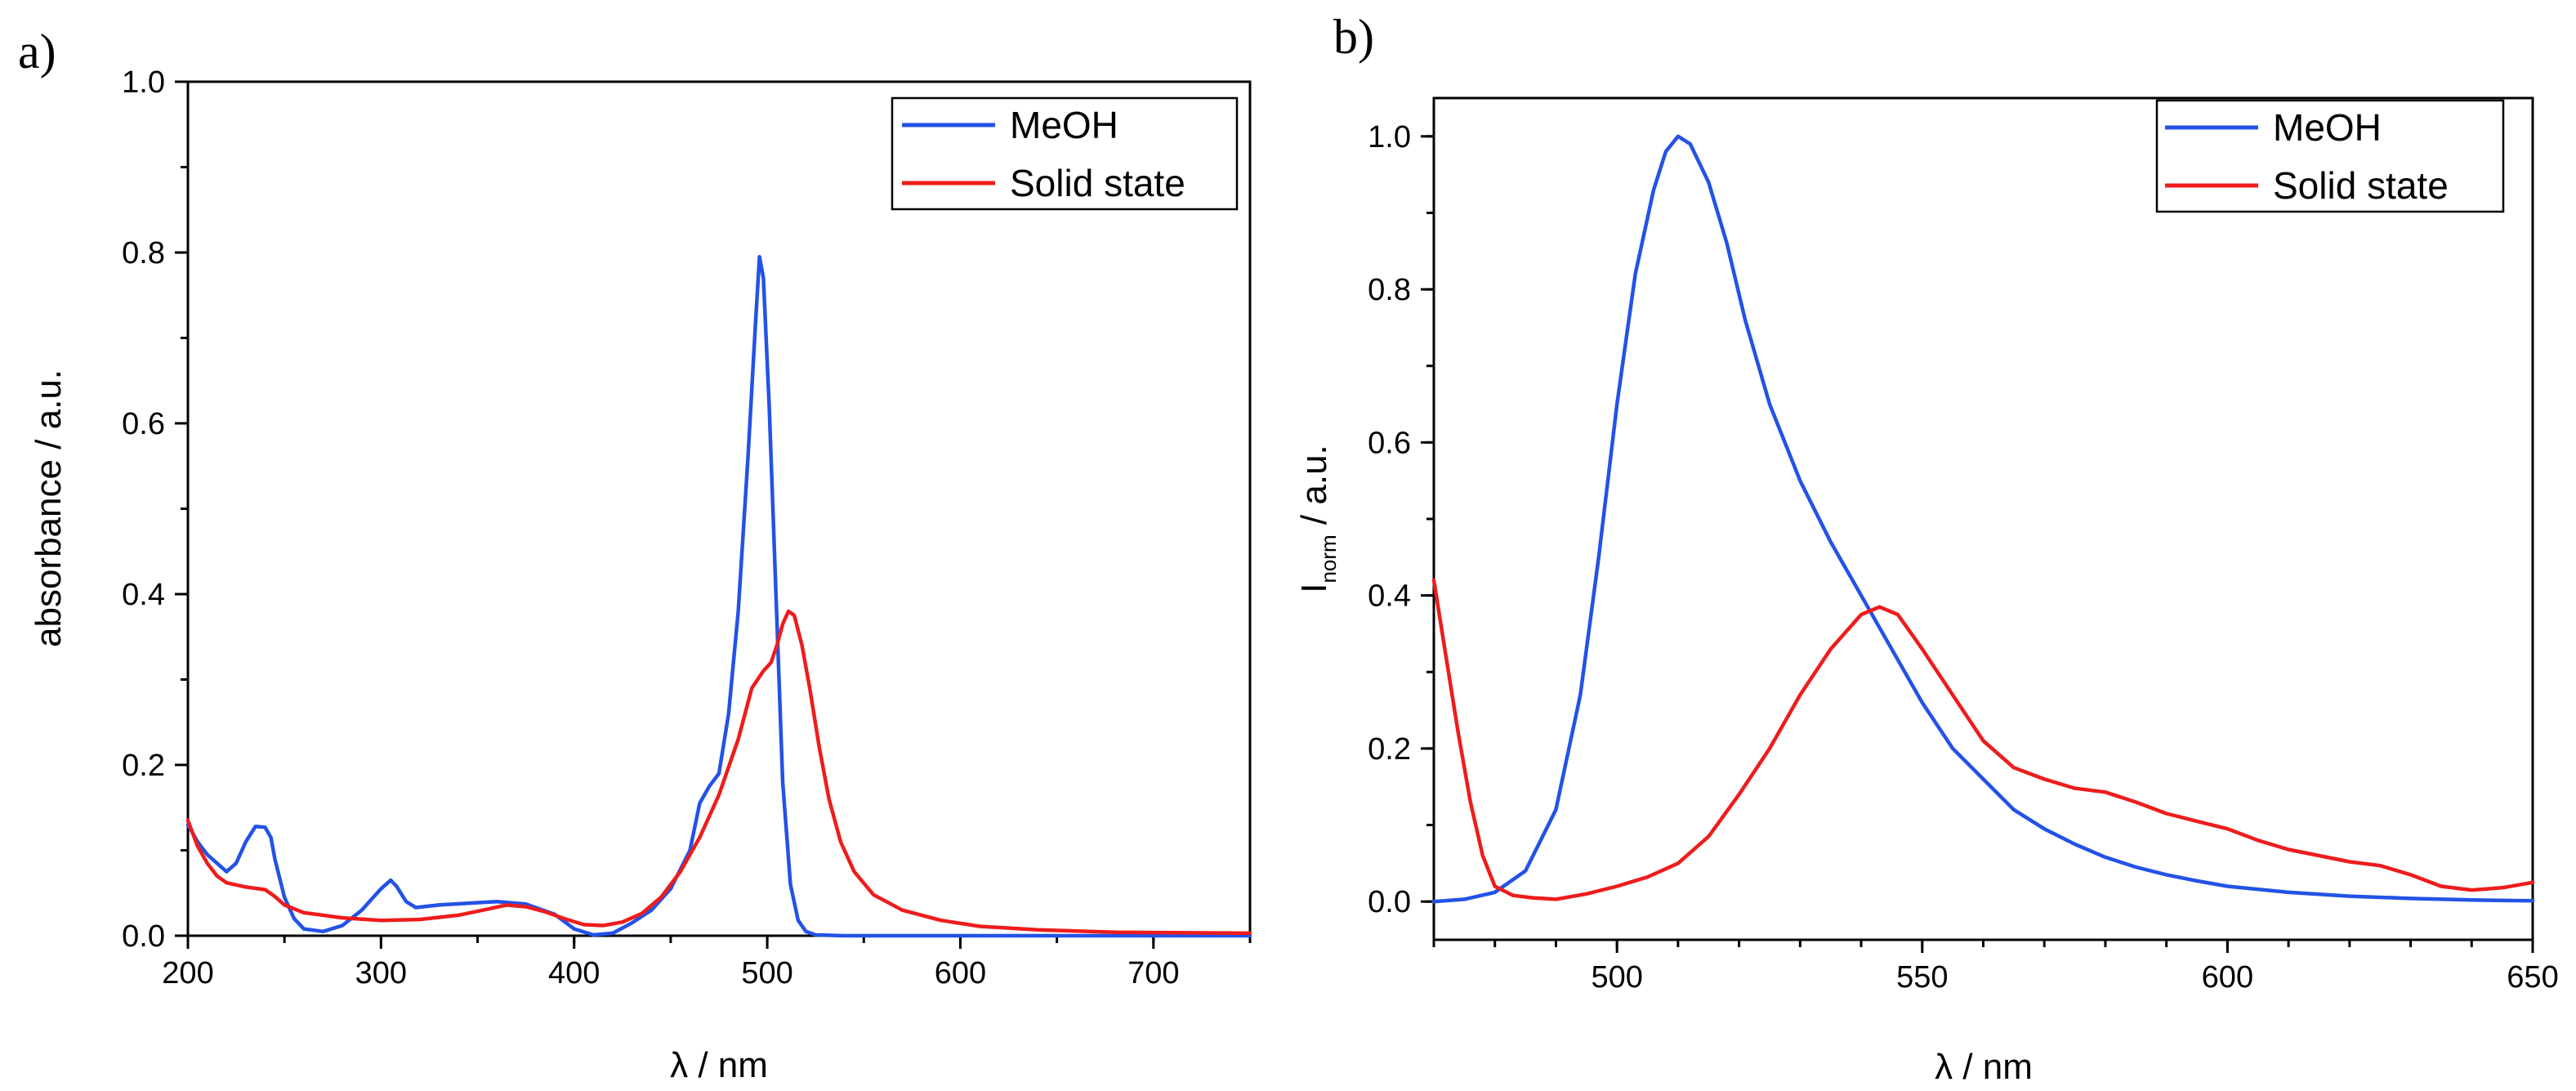  I want to click on panel-a-legend-label-meoh: MeOH, so click(1064, 125).